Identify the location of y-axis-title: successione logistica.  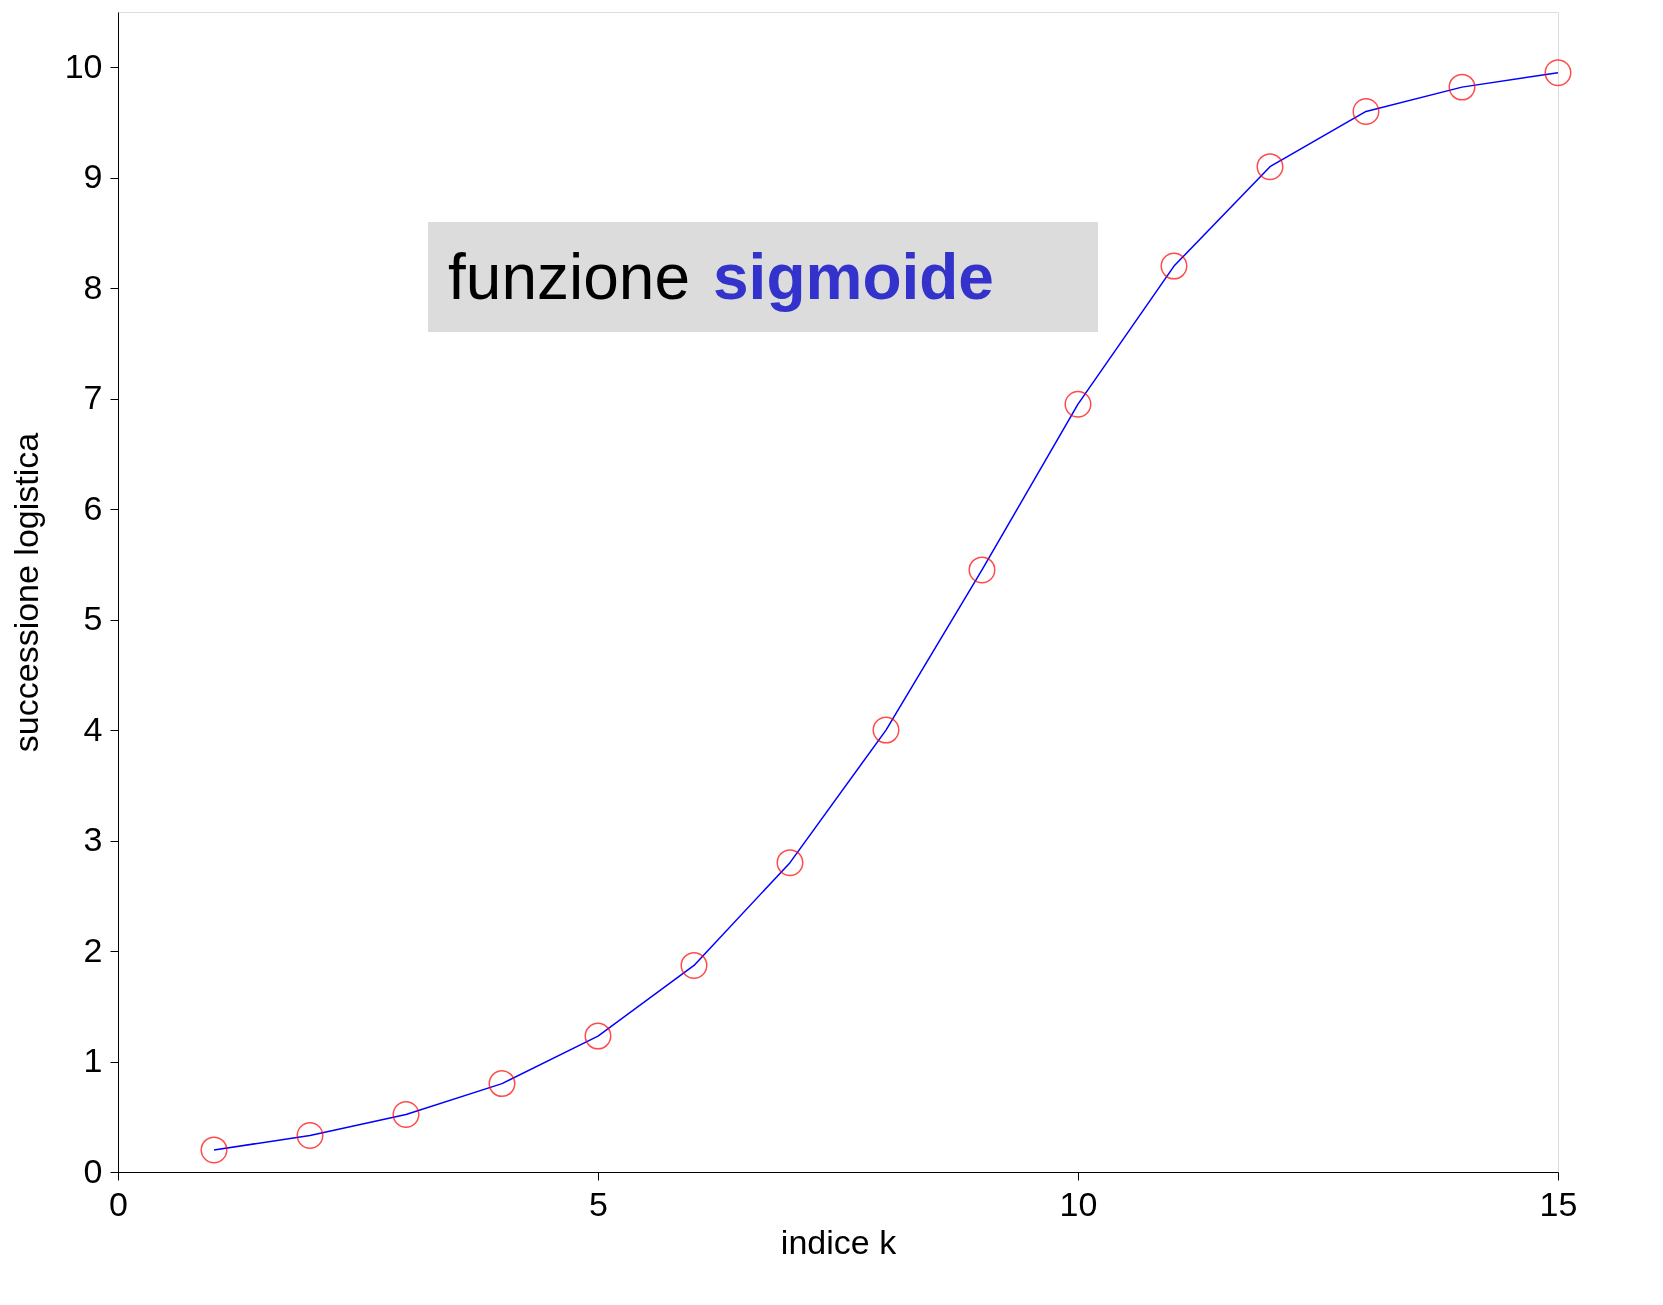
(25, 592).